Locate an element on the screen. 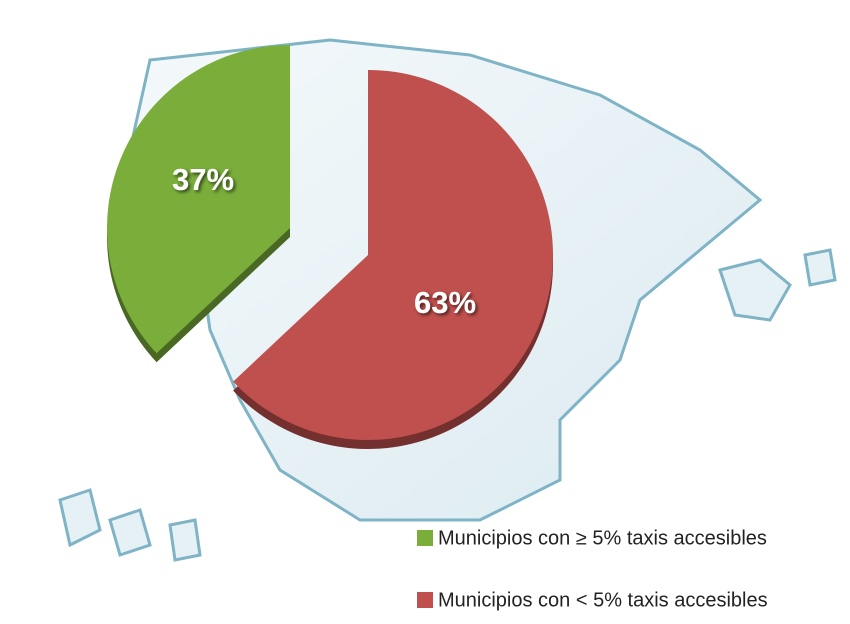  legend-label: Municipios con ≥ 5% taxis accesibles is located at coordinates (602, 538).